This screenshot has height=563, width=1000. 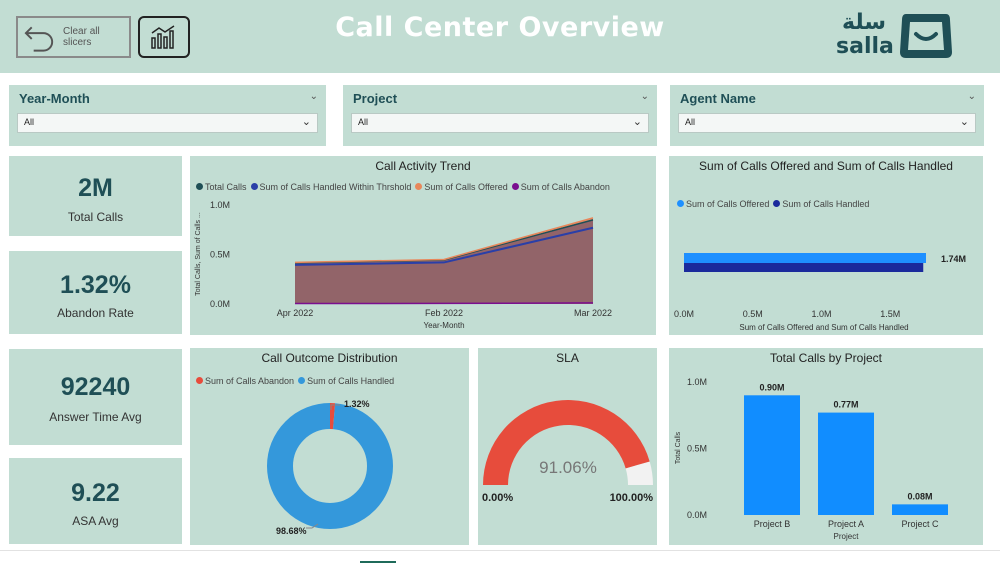 What do you see at coordinates (95, 417) in the screenshot?
I see `kpi-label: Answer Time Avg` at bounding box center [95, 417].